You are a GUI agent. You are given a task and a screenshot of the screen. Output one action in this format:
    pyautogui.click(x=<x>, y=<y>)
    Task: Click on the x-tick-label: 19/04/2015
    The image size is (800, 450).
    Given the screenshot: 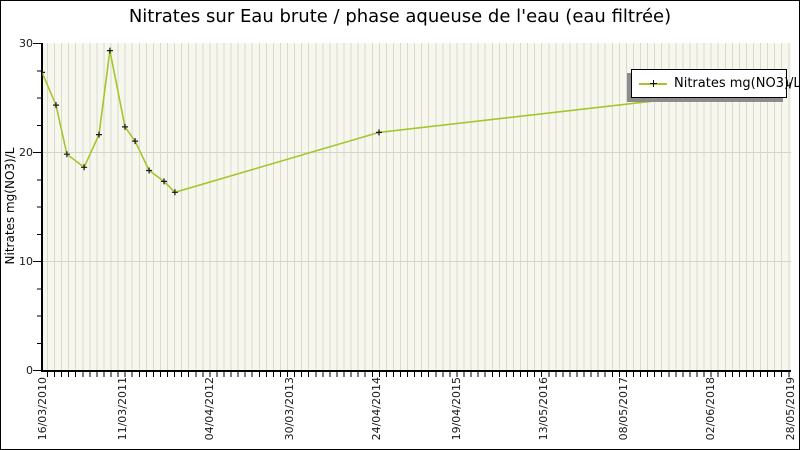 What is the action you would take?
    pyautogui.click(x=457, y=409)
    